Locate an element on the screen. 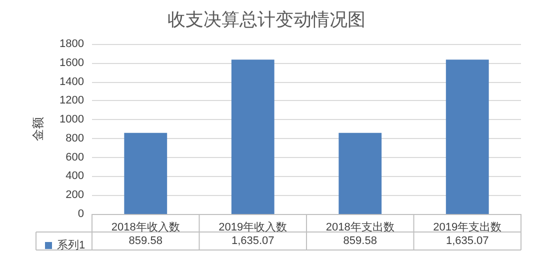 This screenshot has width=533, height=264. legend-label: 系列1 is located at coordinates (71, 245).